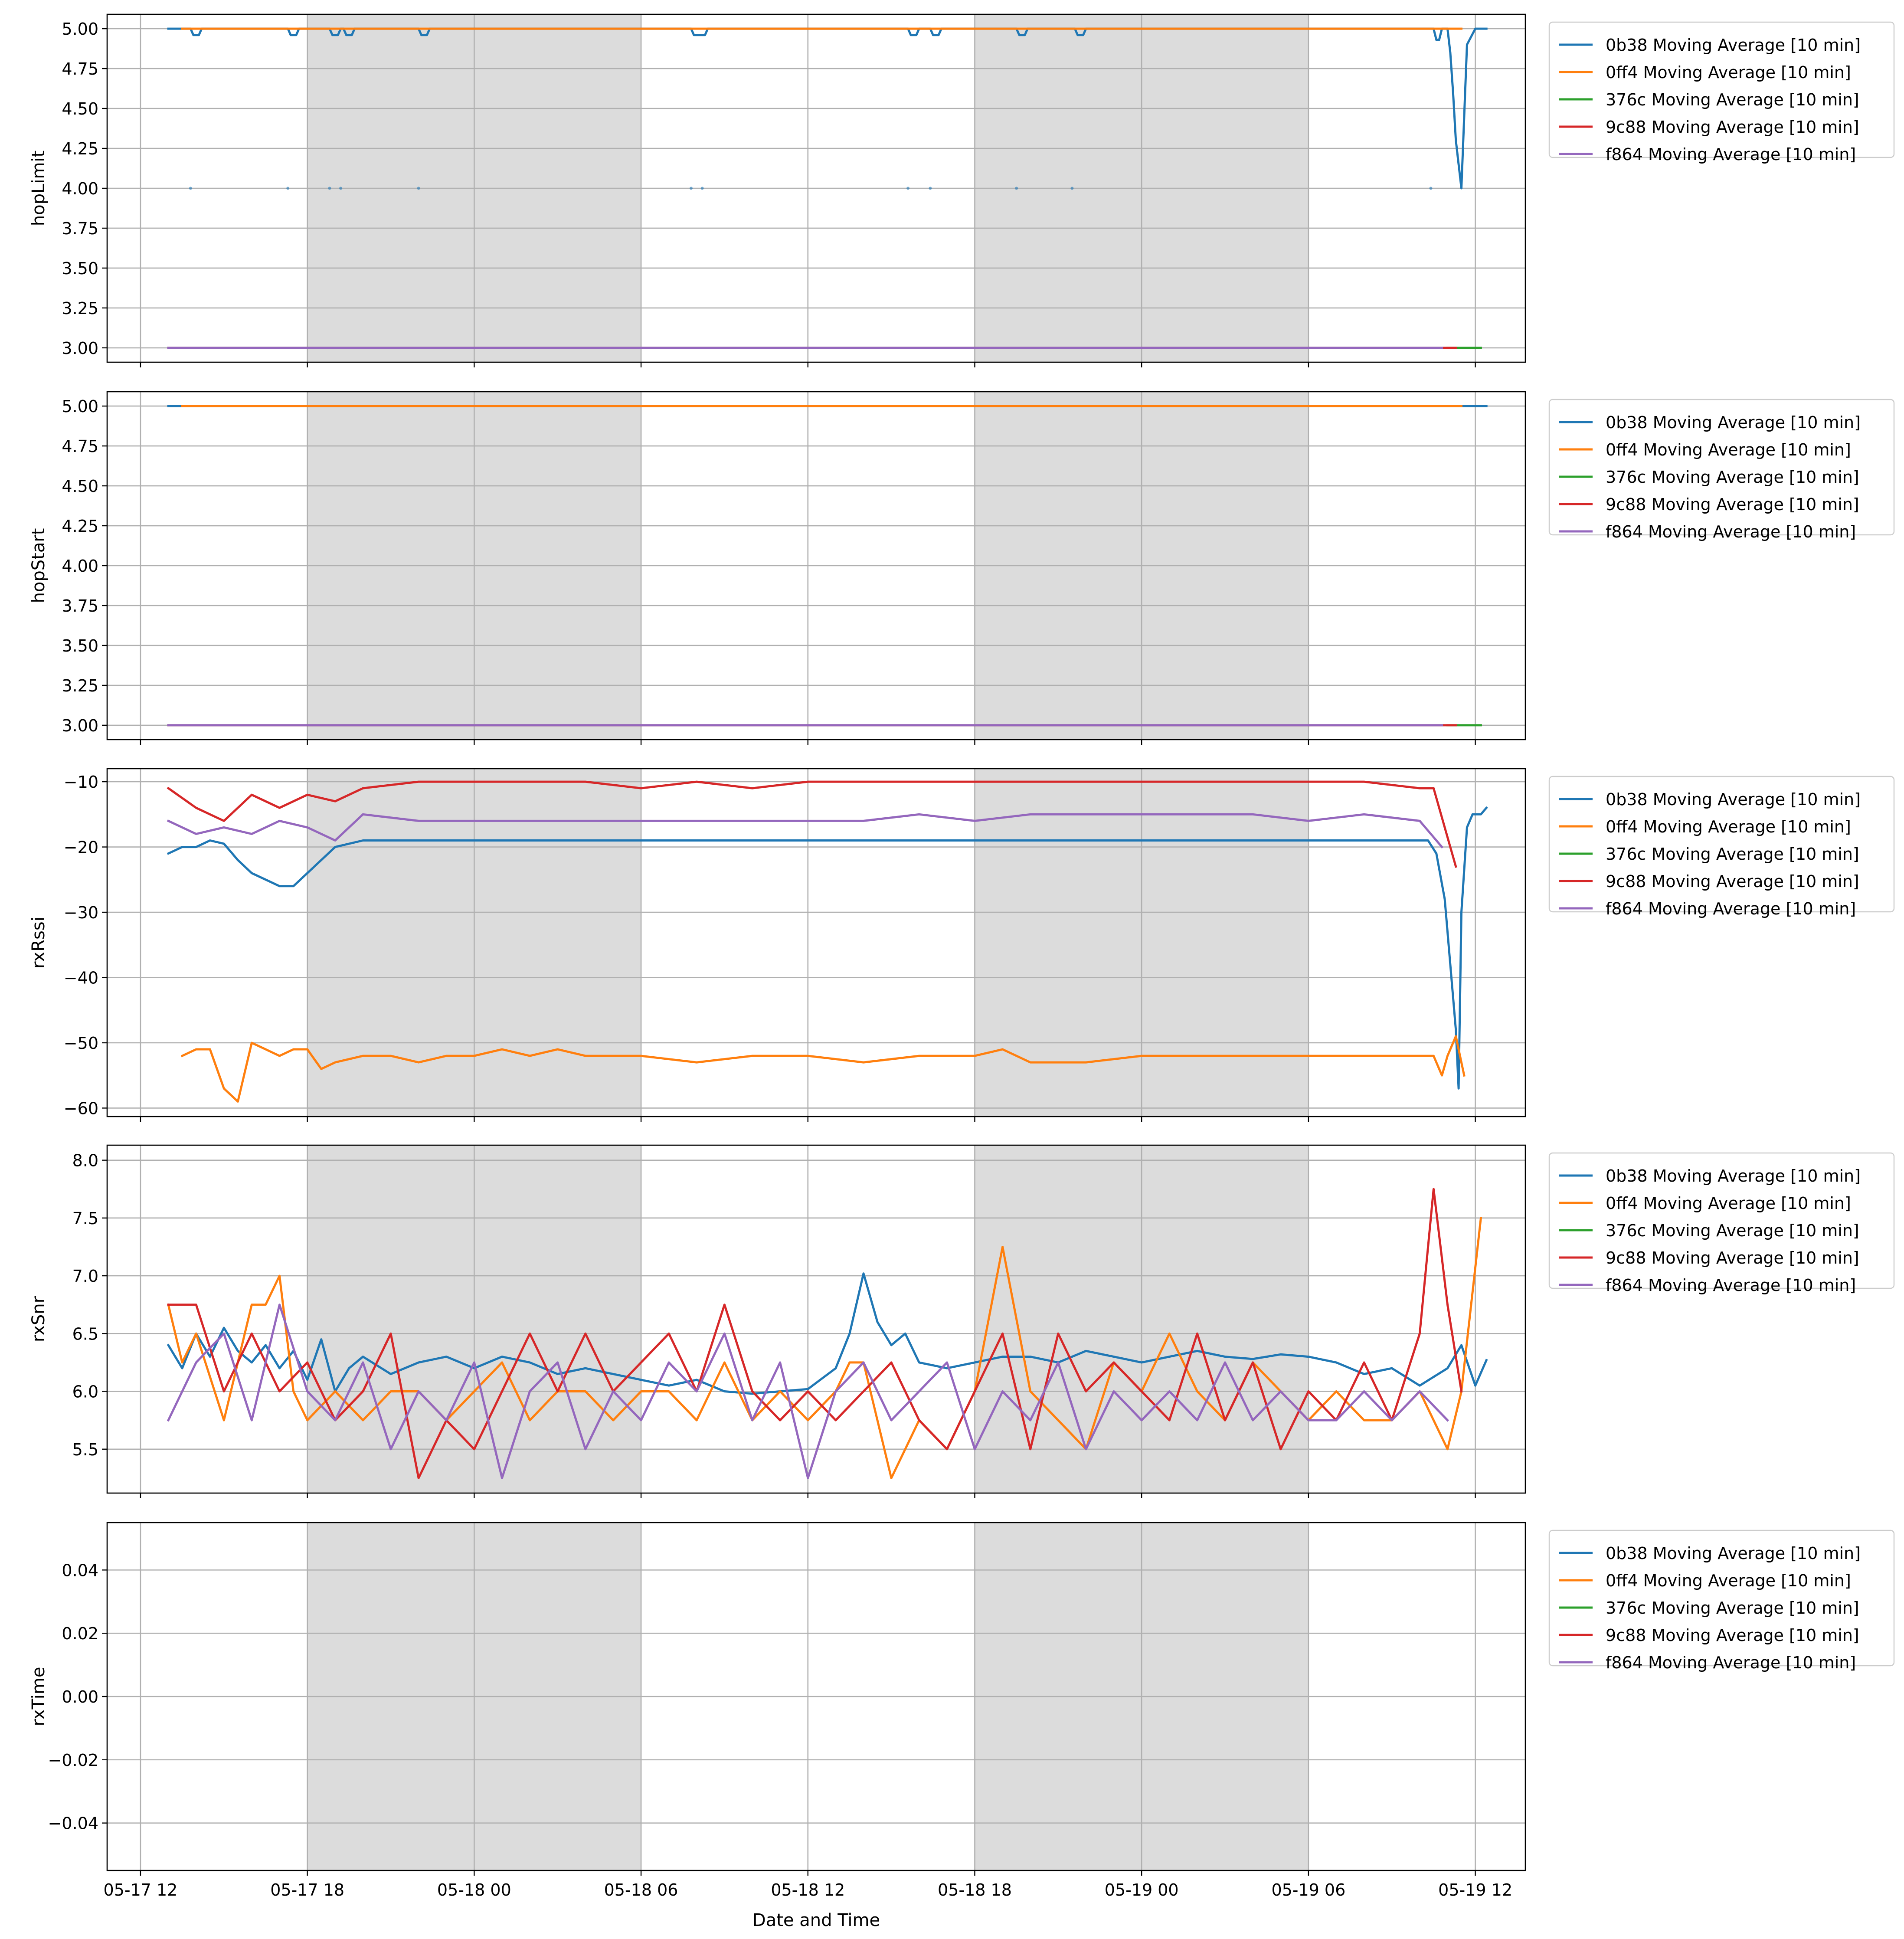 This screenshot has height=1939, width=1904. Describe the element at coordinates (81, 912) in the screenshot. I see `y-tick-label: −30` at that location.